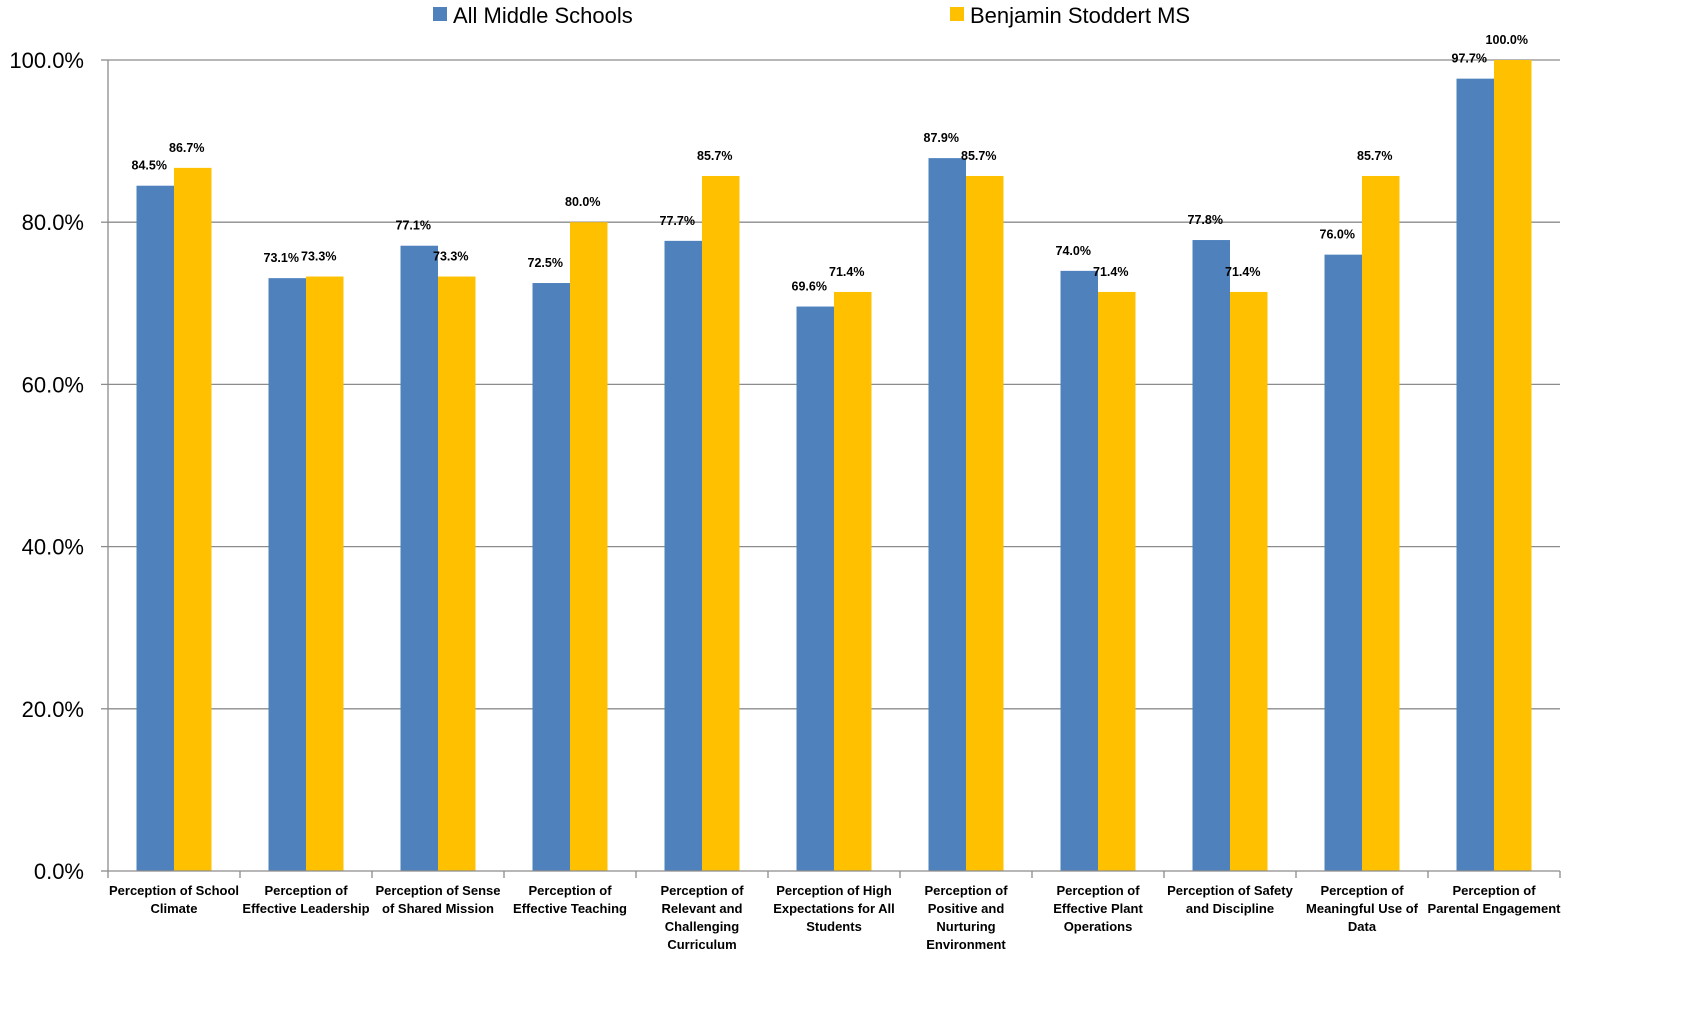  I want to click on category-label-line: Operations, so click(1098, 926).